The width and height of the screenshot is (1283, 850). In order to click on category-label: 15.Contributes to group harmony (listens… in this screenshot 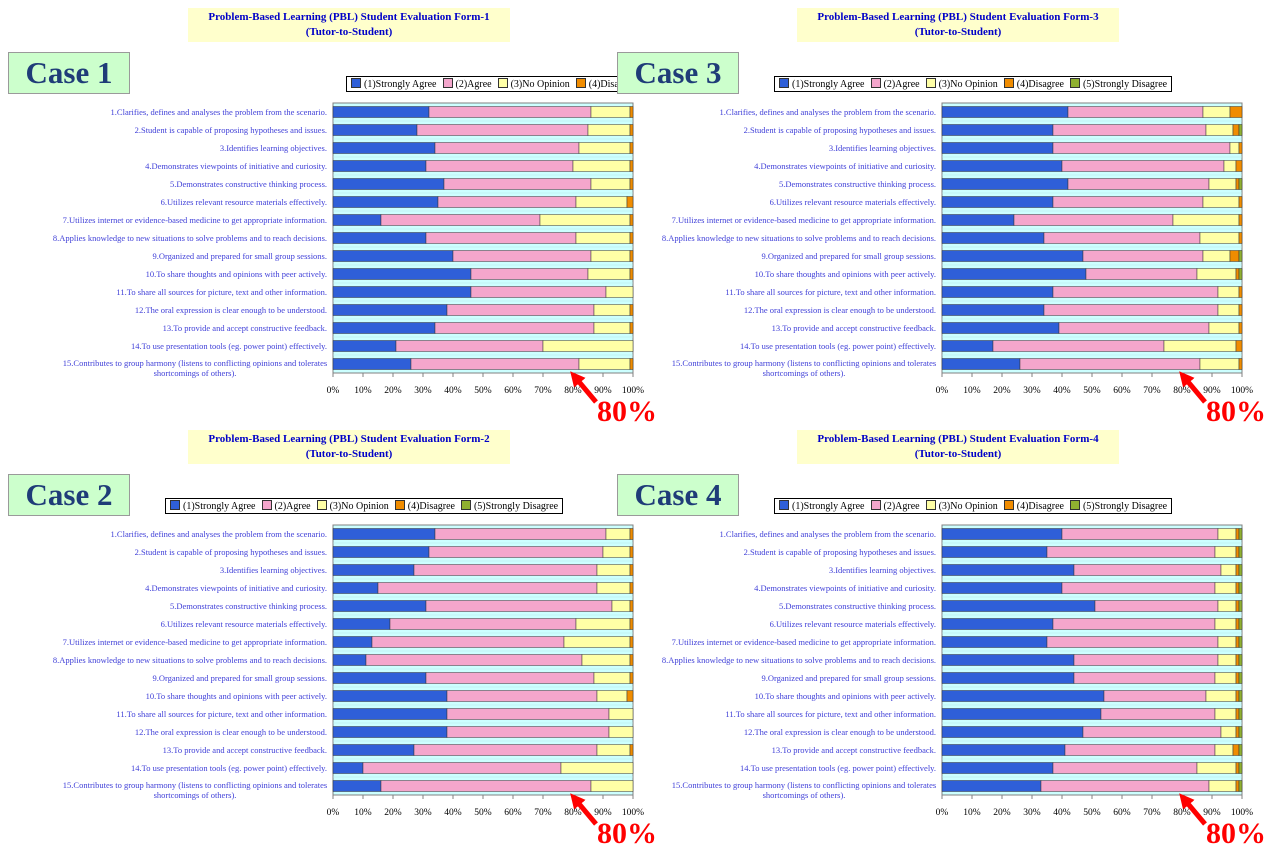, I will do `click(195, 368)`.